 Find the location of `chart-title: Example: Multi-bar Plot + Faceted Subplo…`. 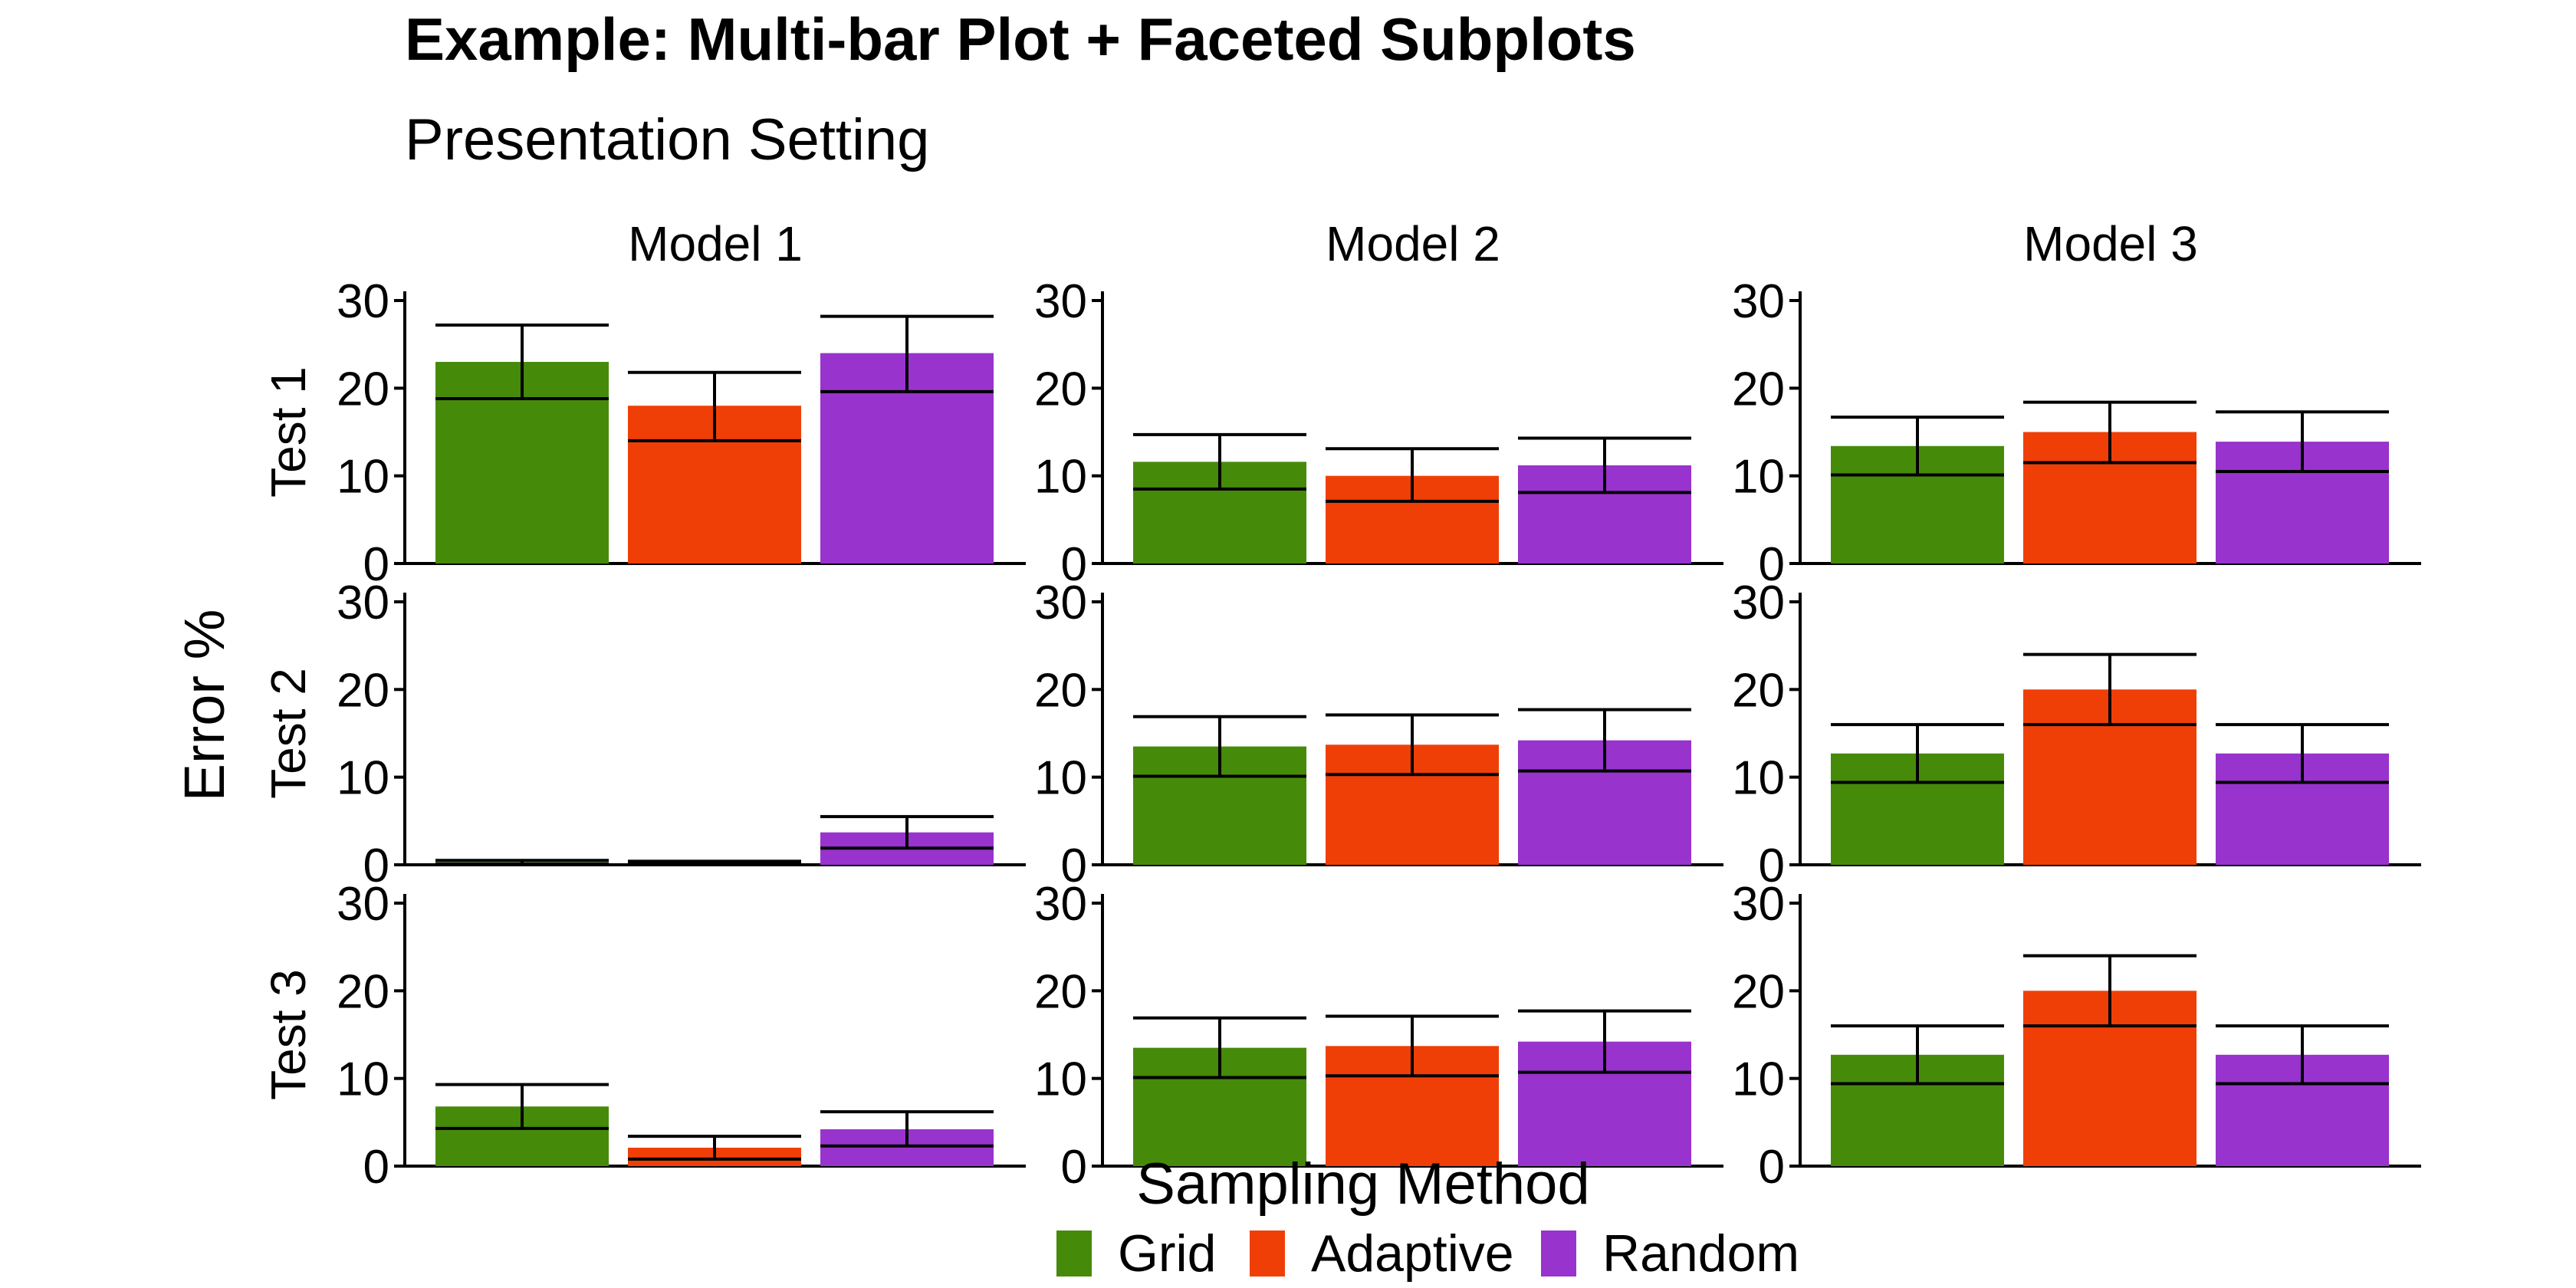

chart-title: Example: Multi-bar Plot + Faceted Subplo… is located at coordinates (1021, 39).